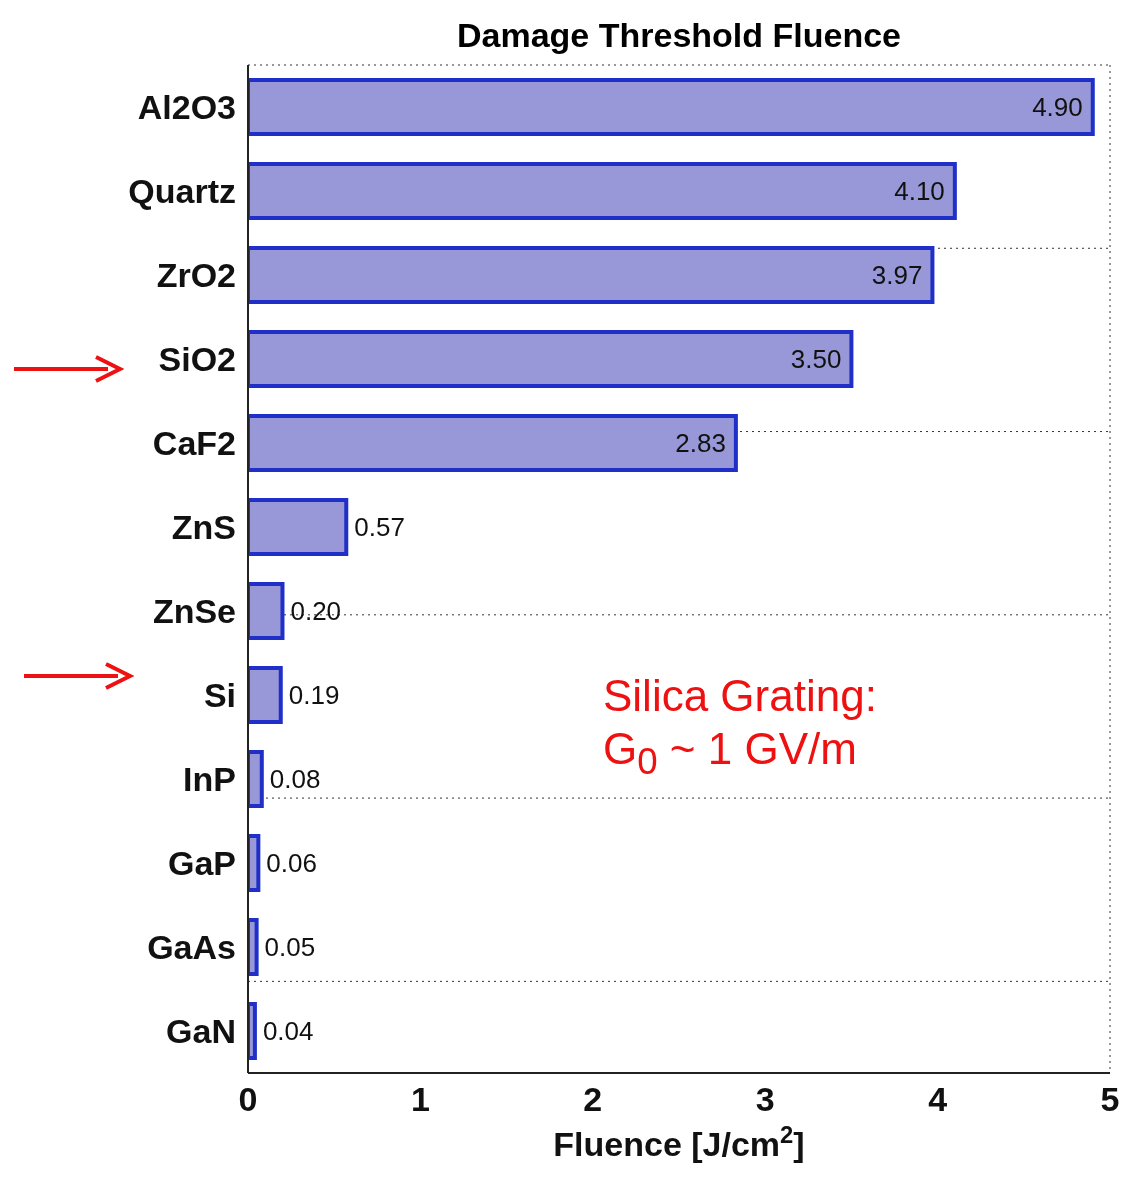 The image size is (1130, 1177). Describe the element at coordinates (938, 1099) in the screenshot. I see `x-tick-label: 4` at that location.